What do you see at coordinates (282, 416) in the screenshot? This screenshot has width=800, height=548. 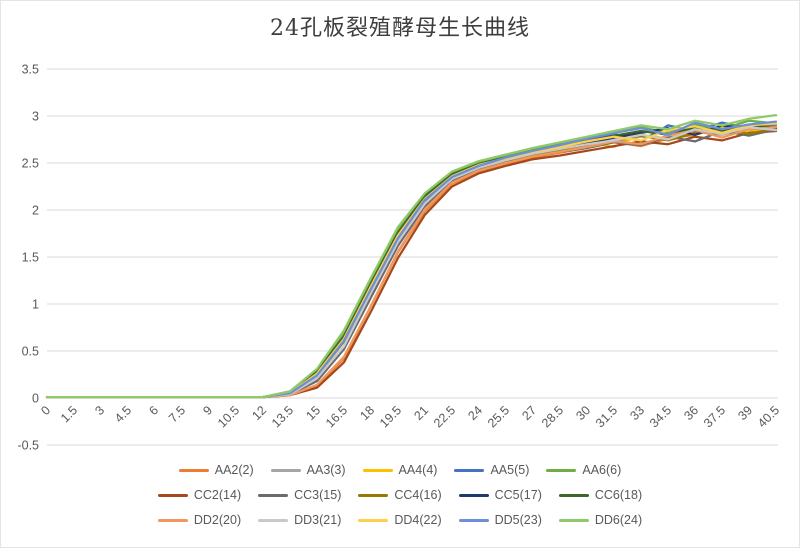 I see `x-axis-label: 13.5` at bounding box center [282, 416].